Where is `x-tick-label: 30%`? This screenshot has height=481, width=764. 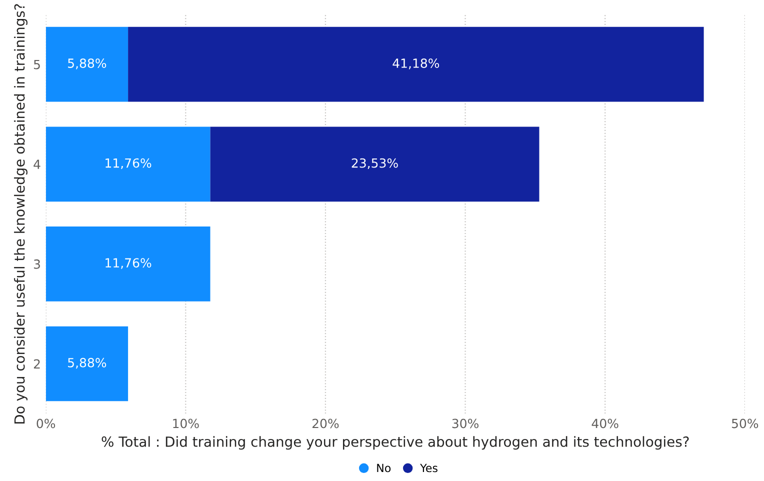 x-tick-label: 30% is located at coordinates (465, 423).